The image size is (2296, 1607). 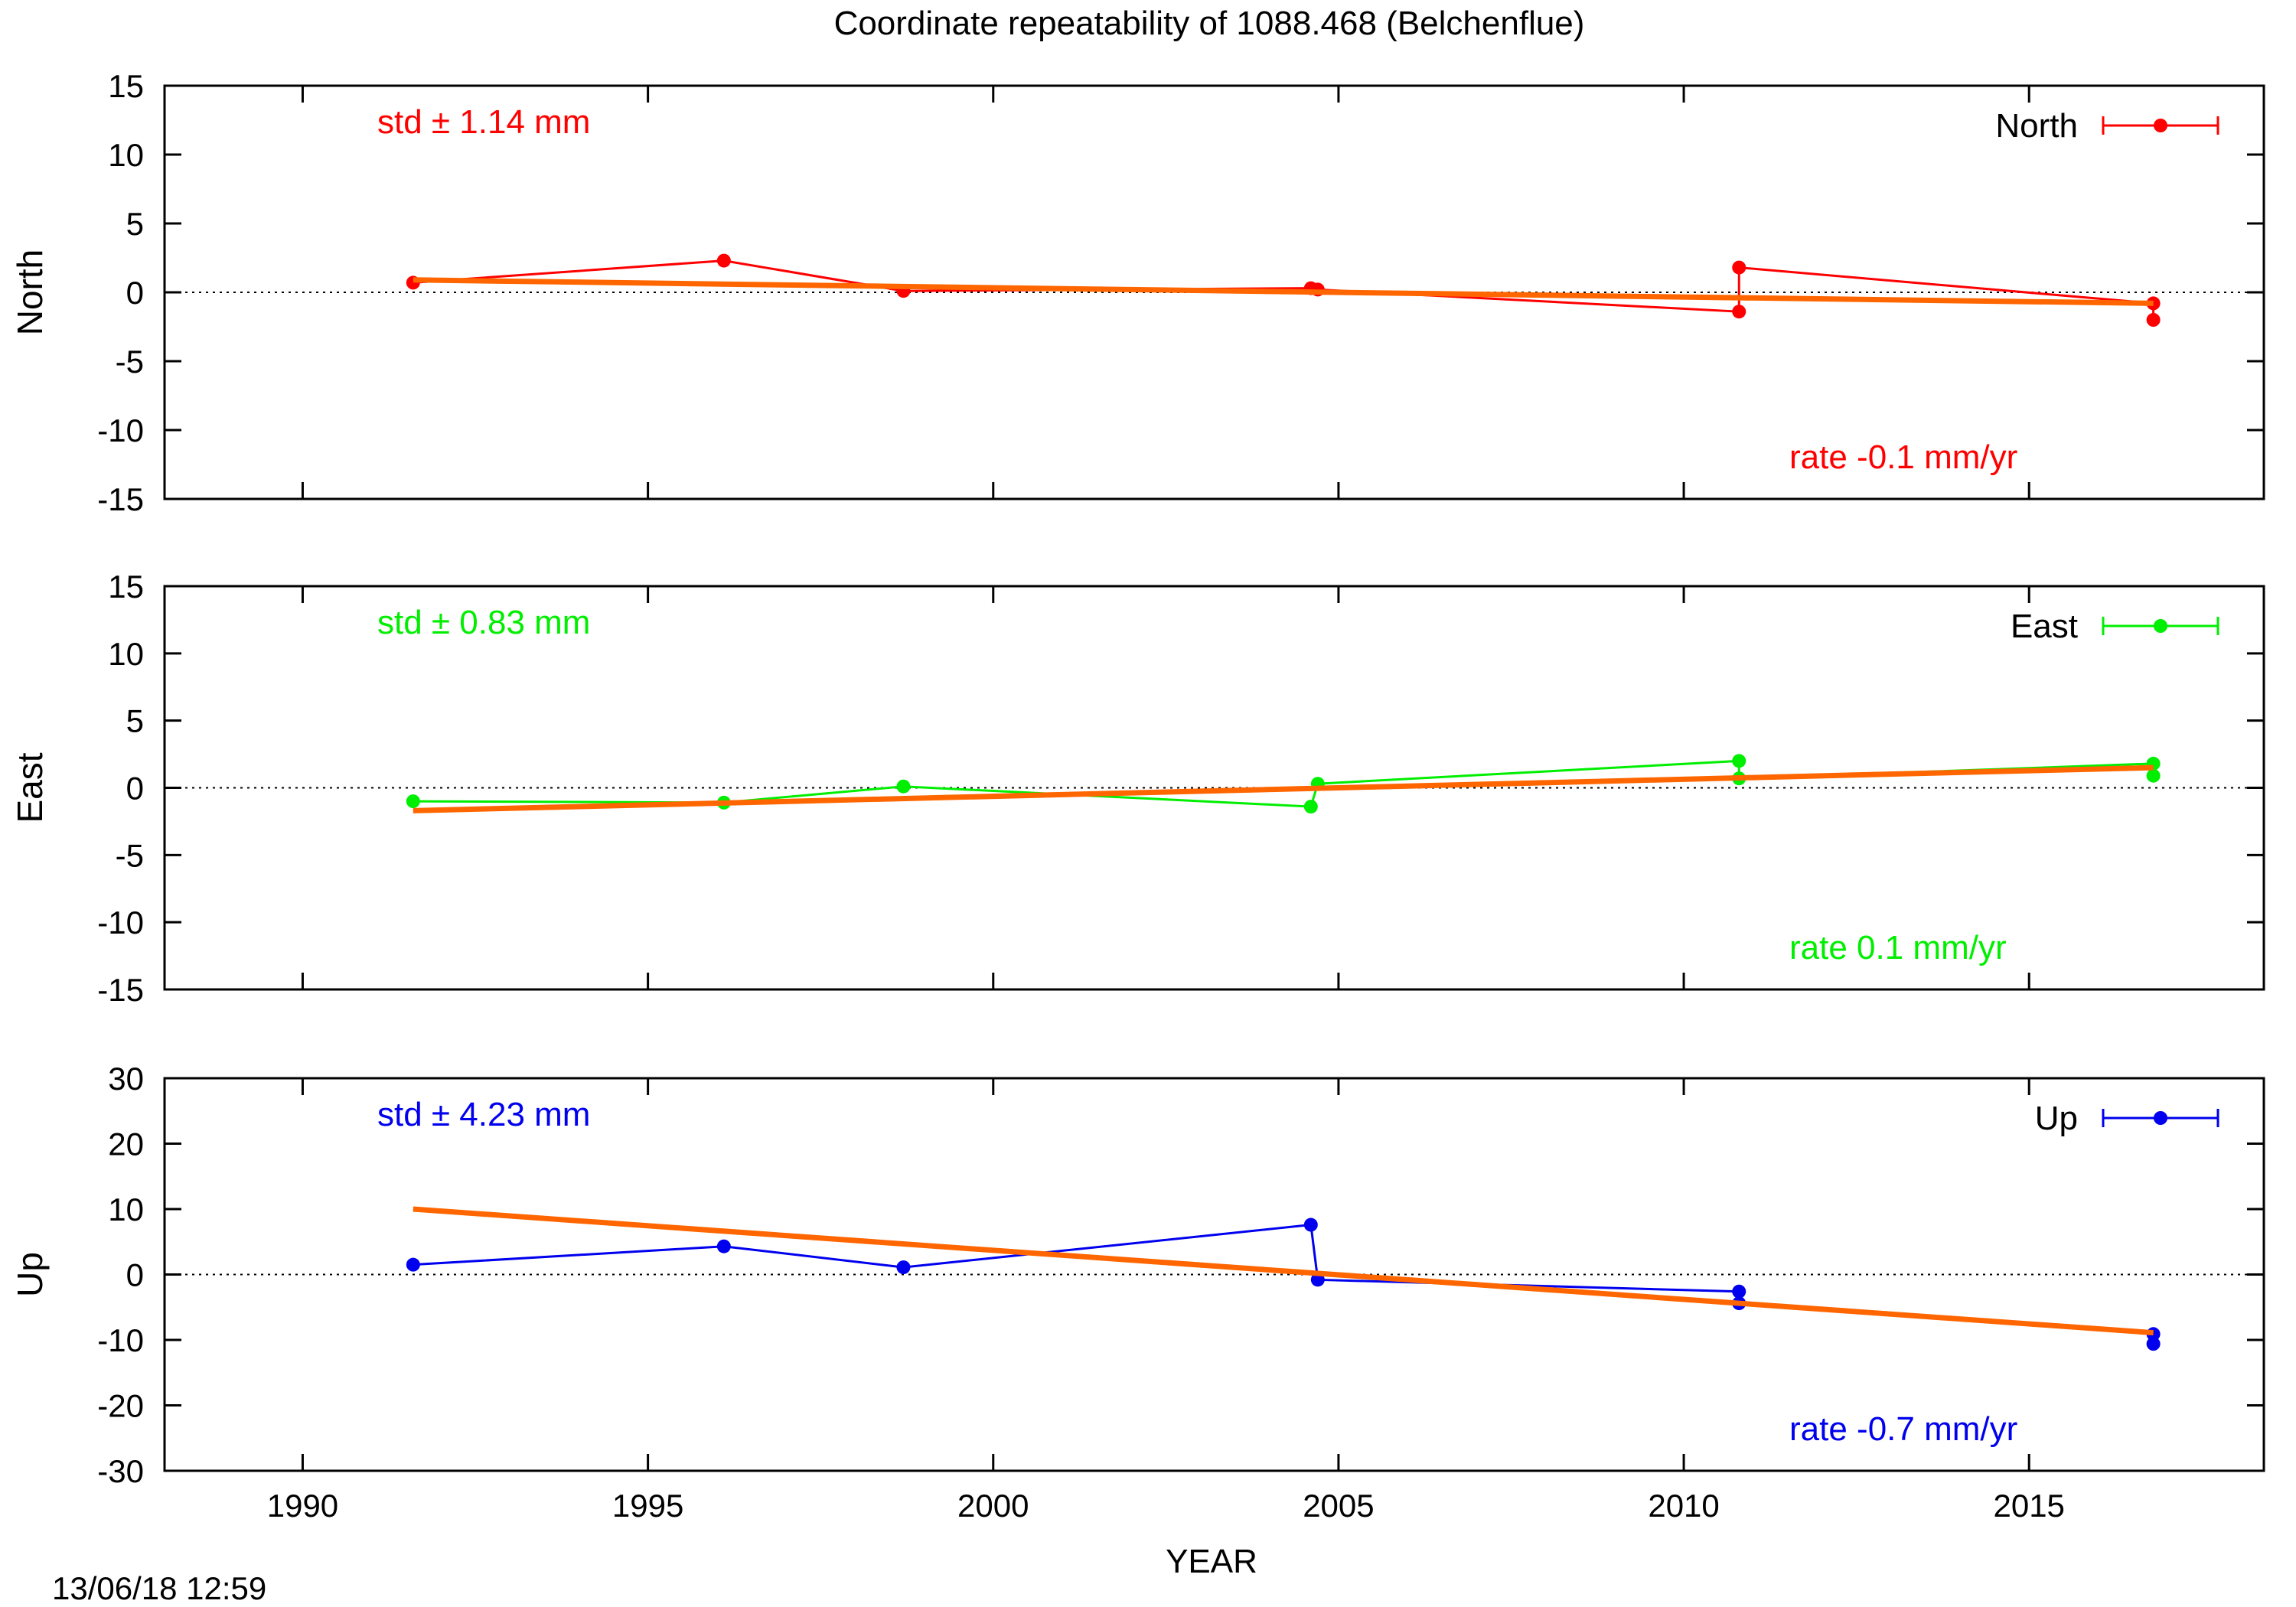 What do you see at coordinates (1338, 1506) in the screenshot?
I see `x-tick-label: 2005` at bounding box center [1338, 1506].